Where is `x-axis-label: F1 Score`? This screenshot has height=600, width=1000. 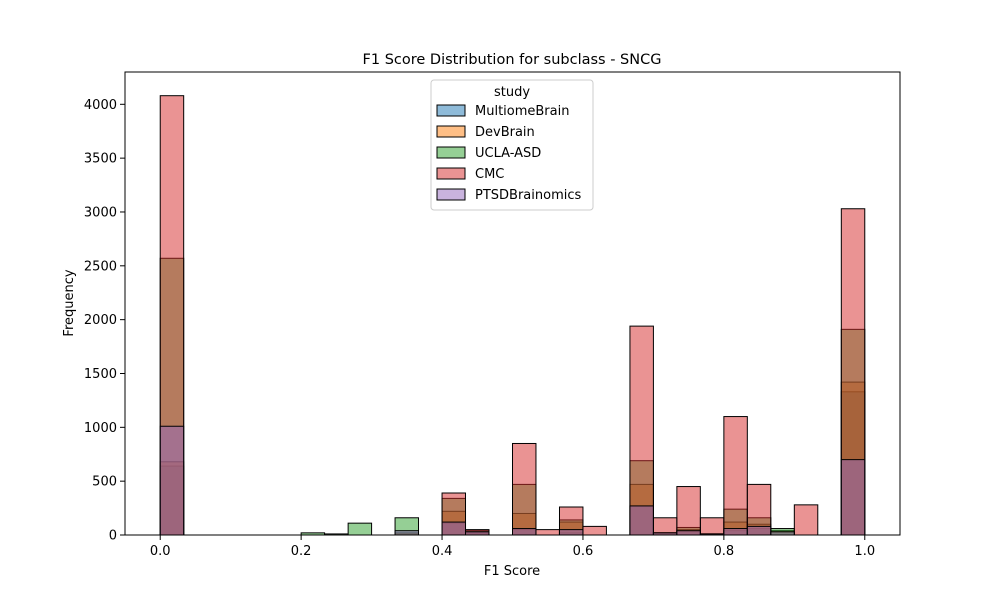 x-axis-label: F1 Score is located at coordinates (512, 571).